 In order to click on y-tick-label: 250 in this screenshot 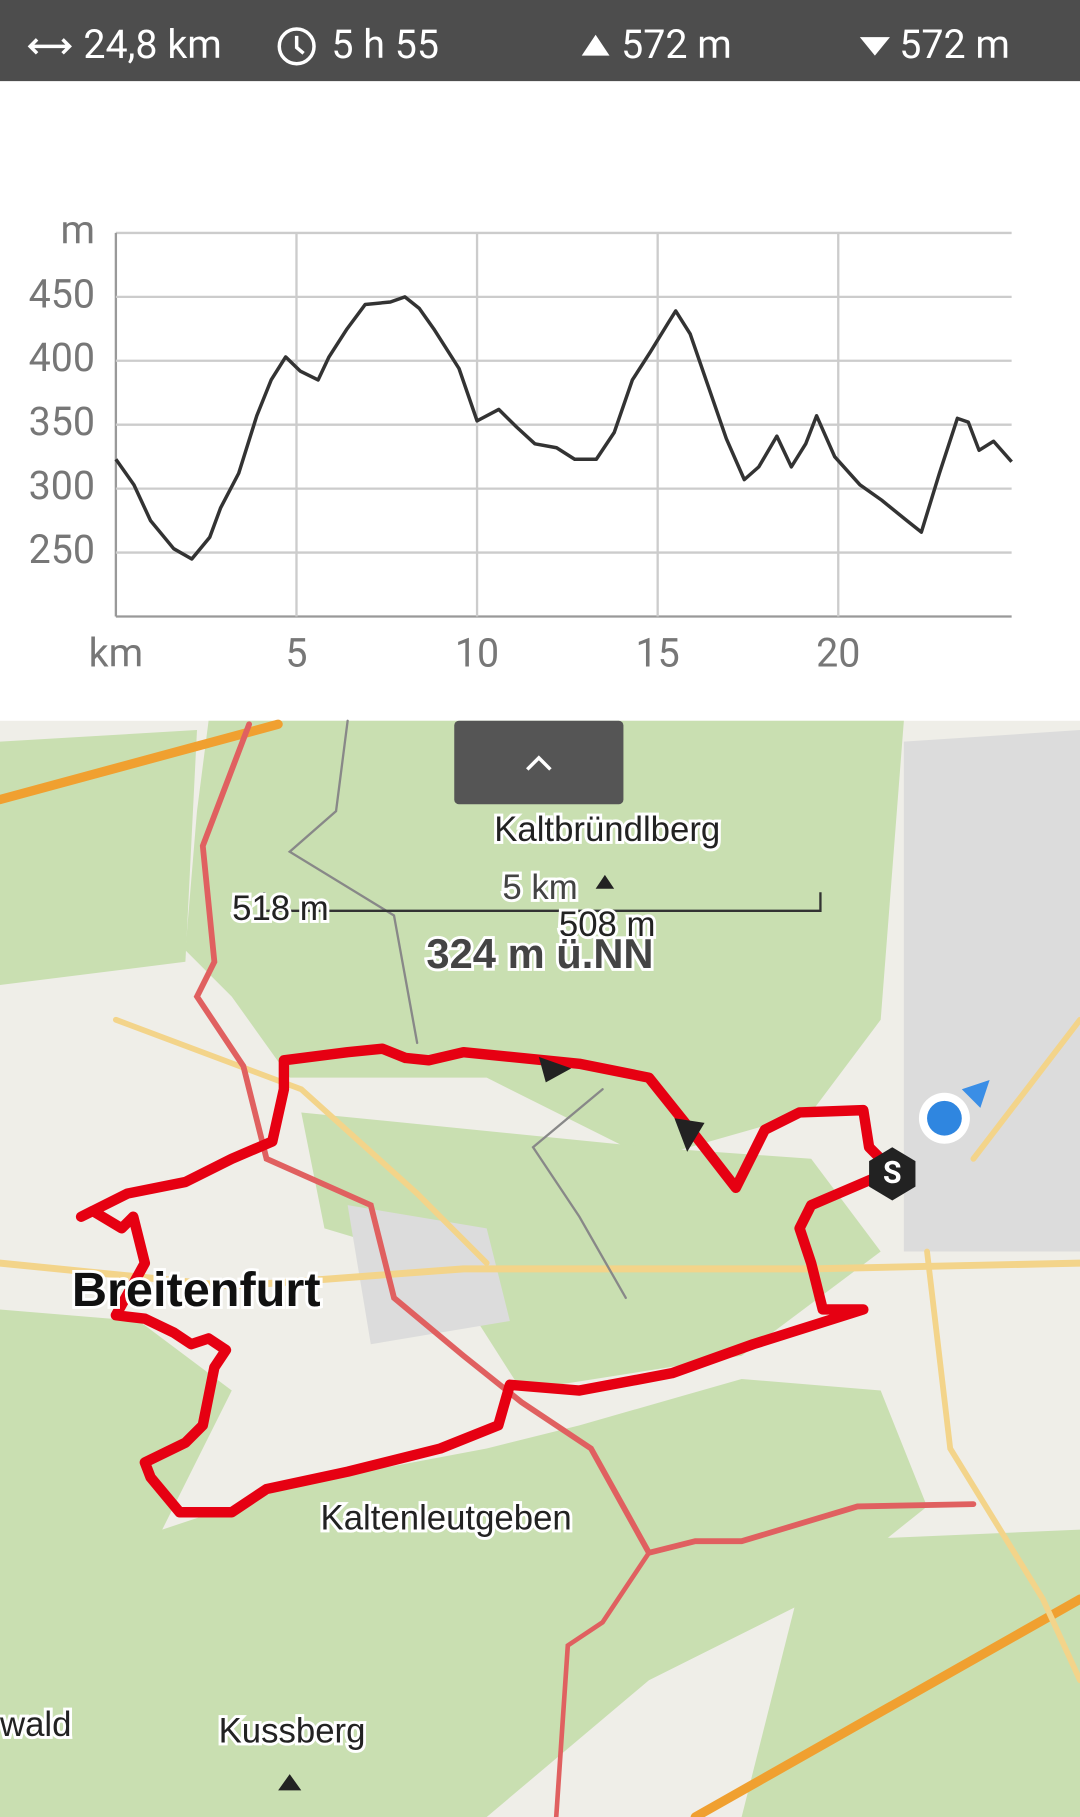, I will do `click(62, 549)`.